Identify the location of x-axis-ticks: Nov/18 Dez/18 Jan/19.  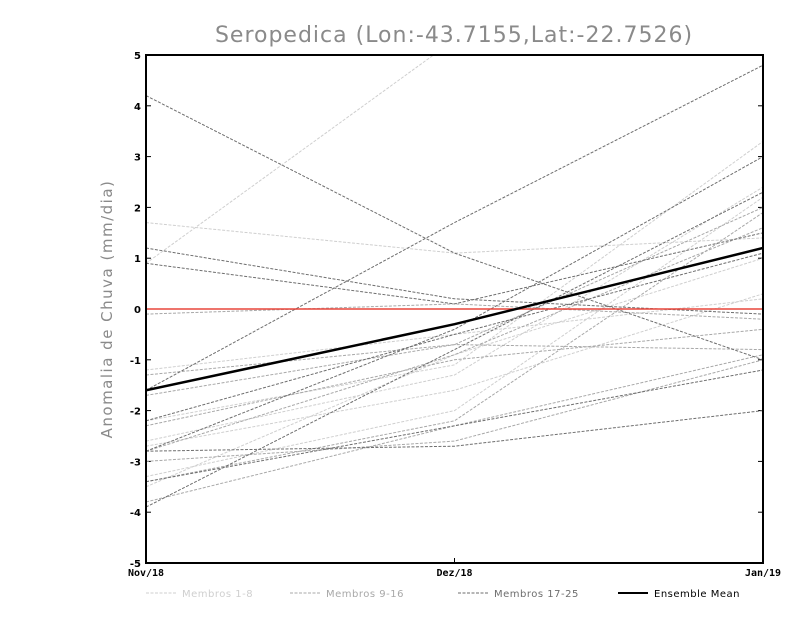
(454, 568).